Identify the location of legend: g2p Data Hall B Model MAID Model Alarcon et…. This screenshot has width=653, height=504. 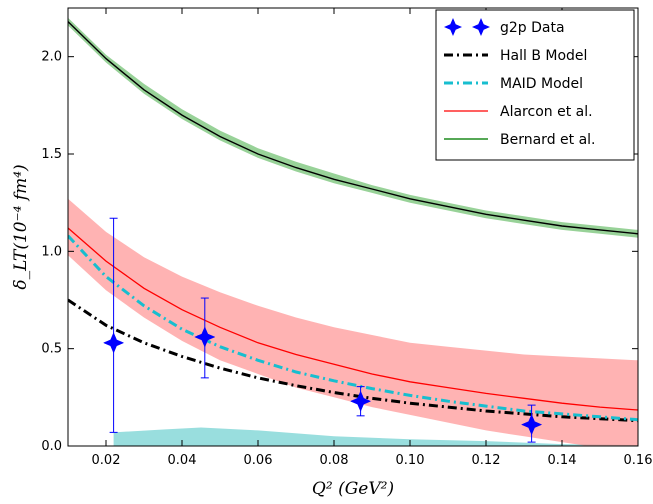
(535, 85).